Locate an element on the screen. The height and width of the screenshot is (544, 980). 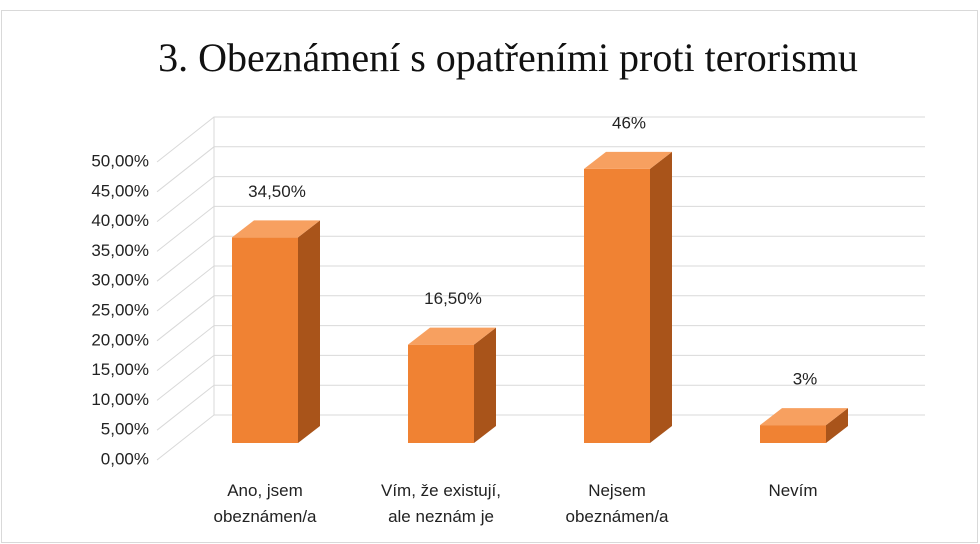
y-tick-label: 40,00% is located at coordinates (120, 220).